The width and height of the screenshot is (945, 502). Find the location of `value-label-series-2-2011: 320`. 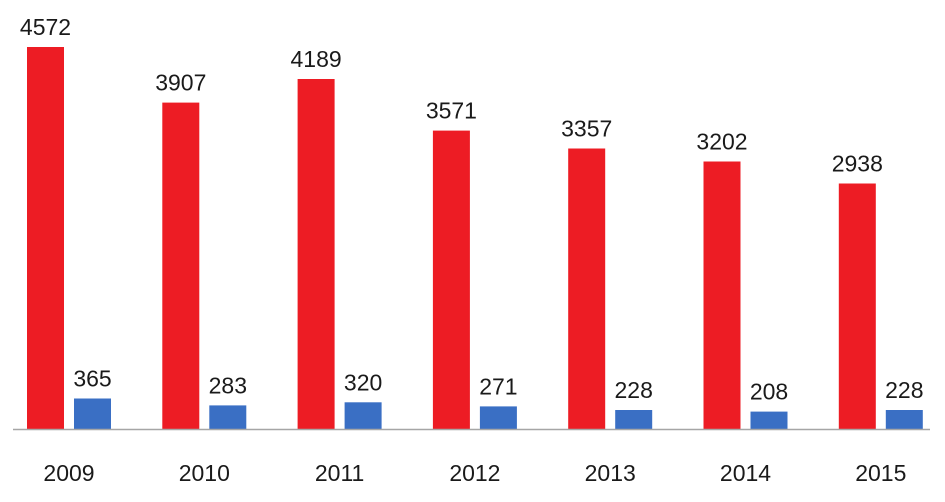

value-label-series-2-2011: 320 is located at coordinates (363, 382).